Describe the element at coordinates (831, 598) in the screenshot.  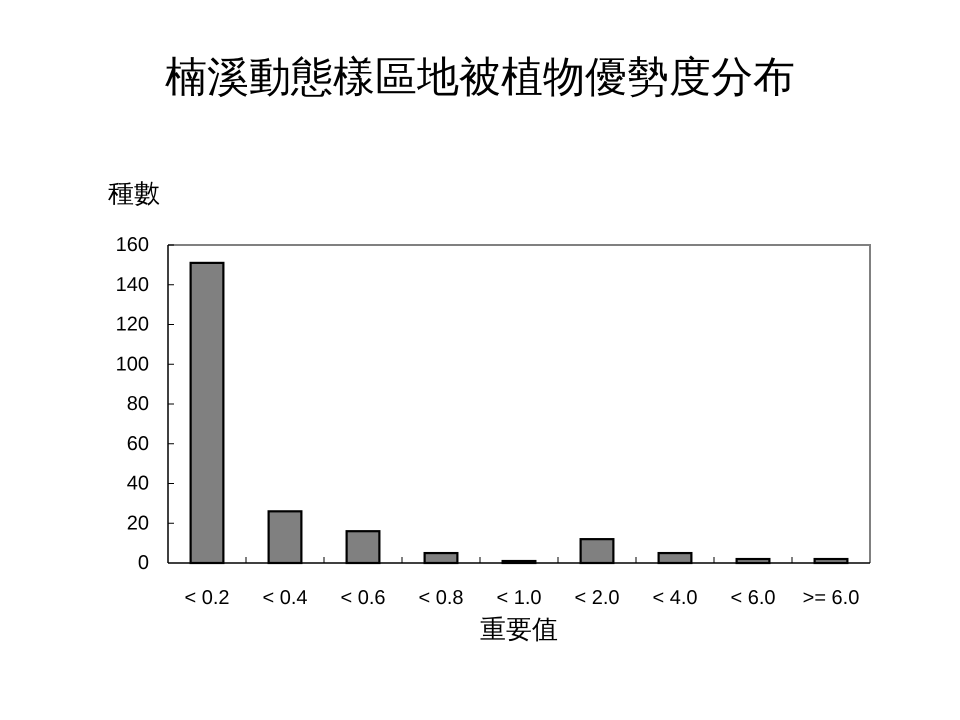
I see `x-tick-label: >= 6.0` at that location.